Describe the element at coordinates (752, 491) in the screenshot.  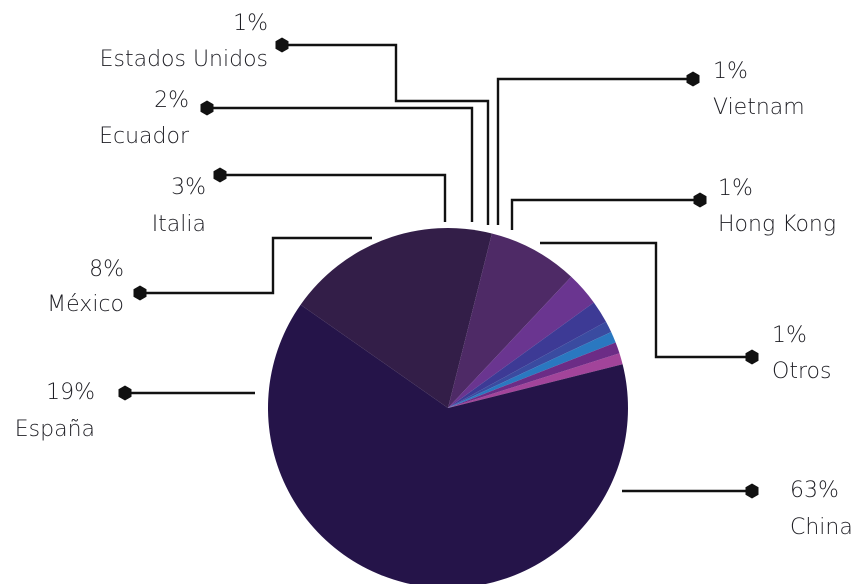
I see `leader-dot-china` at that location.